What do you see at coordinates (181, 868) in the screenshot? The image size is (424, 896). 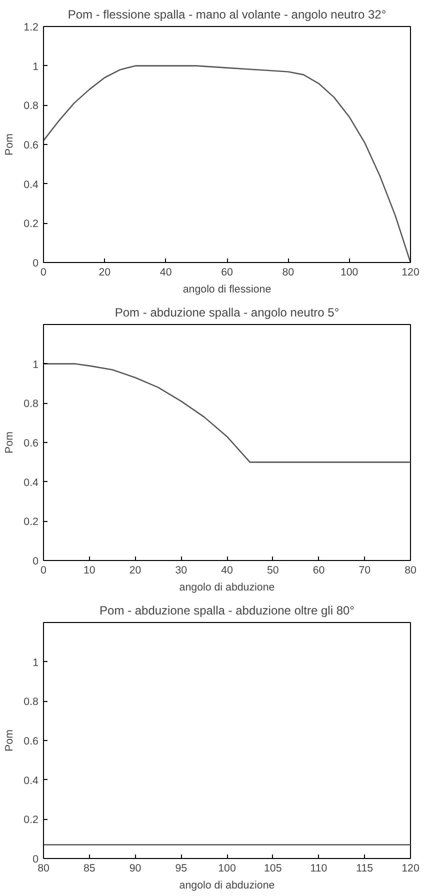 I see `x-tick-label: 95` at bounding box center [181, 868].